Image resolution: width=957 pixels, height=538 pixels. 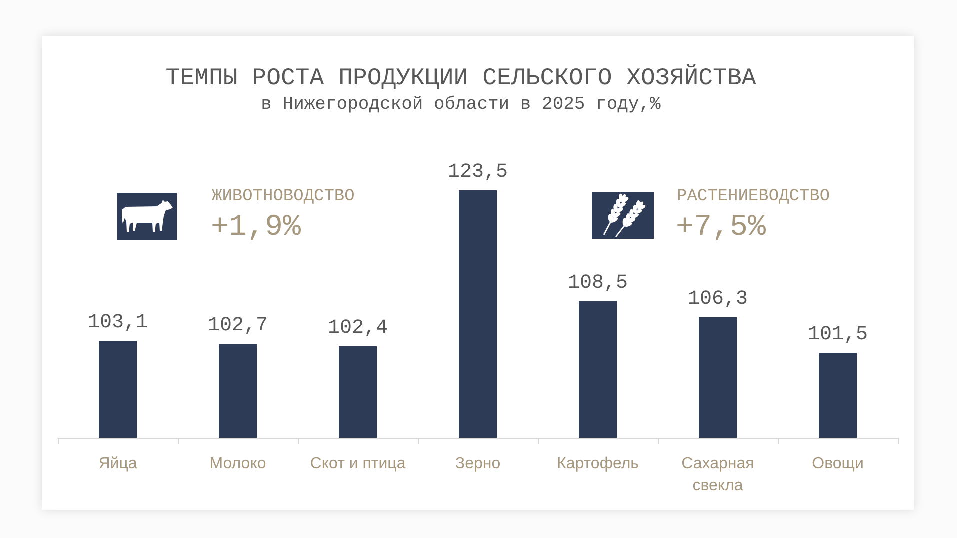 What do you see at coordinates (283, 197) in the screenshot?
I see `annotation: ЖИВОТНОВОДСТВО` at bounding box center [283, 197].